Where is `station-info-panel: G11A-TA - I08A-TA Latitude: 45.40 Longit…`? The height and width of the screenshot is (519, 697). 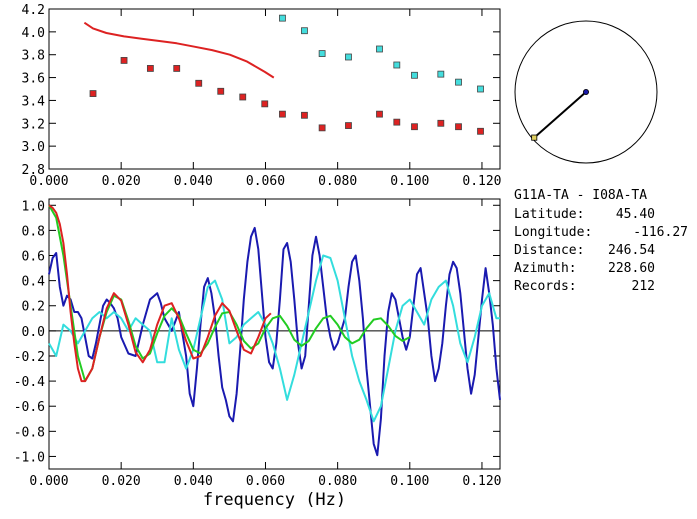
station-info-panel: G11A-TA - I08A-TA Latitude: 45.40 Longit… is located at coordinates (601, 241).